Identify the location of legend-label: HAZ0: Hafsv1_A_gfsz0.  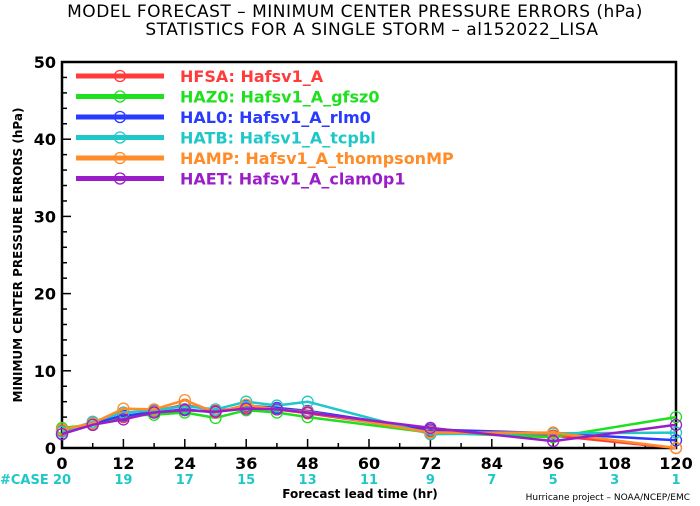
(279, 97).